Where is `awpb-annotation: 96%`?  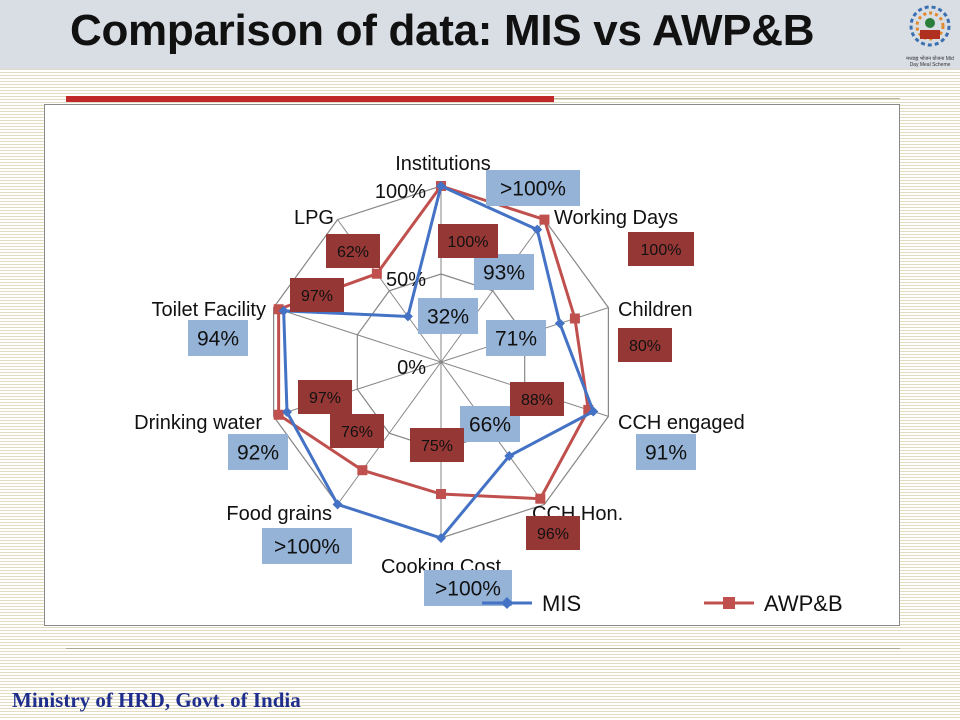 awpb-annotation: 96% is located at coordinates (553, 534).